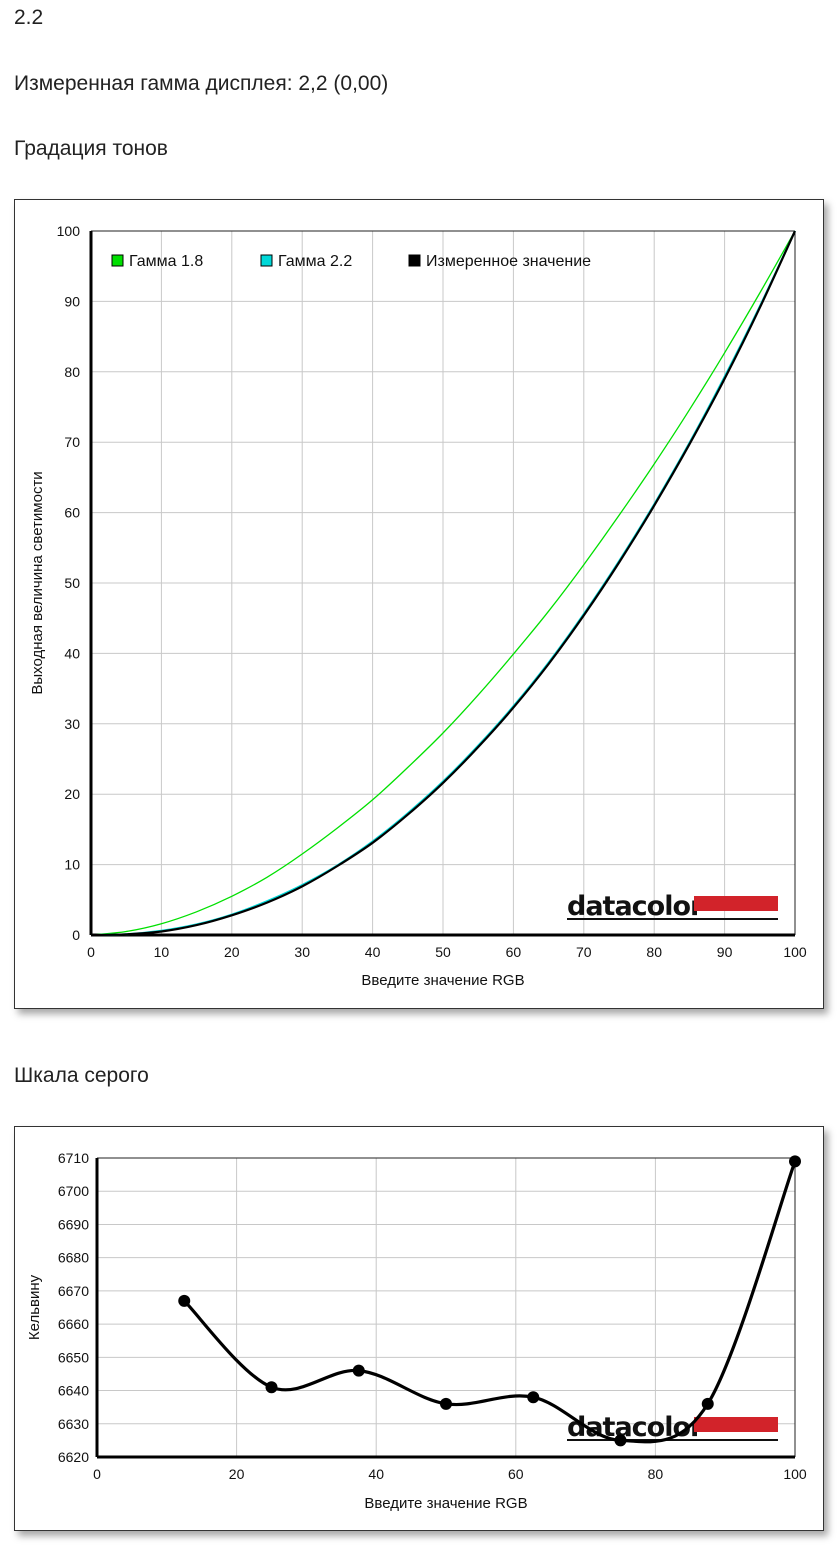  What do you see at coordinates (73, 1457) in the screenshot?
I see `y-tick-label: 6620` at bounding box center [73, 1457].